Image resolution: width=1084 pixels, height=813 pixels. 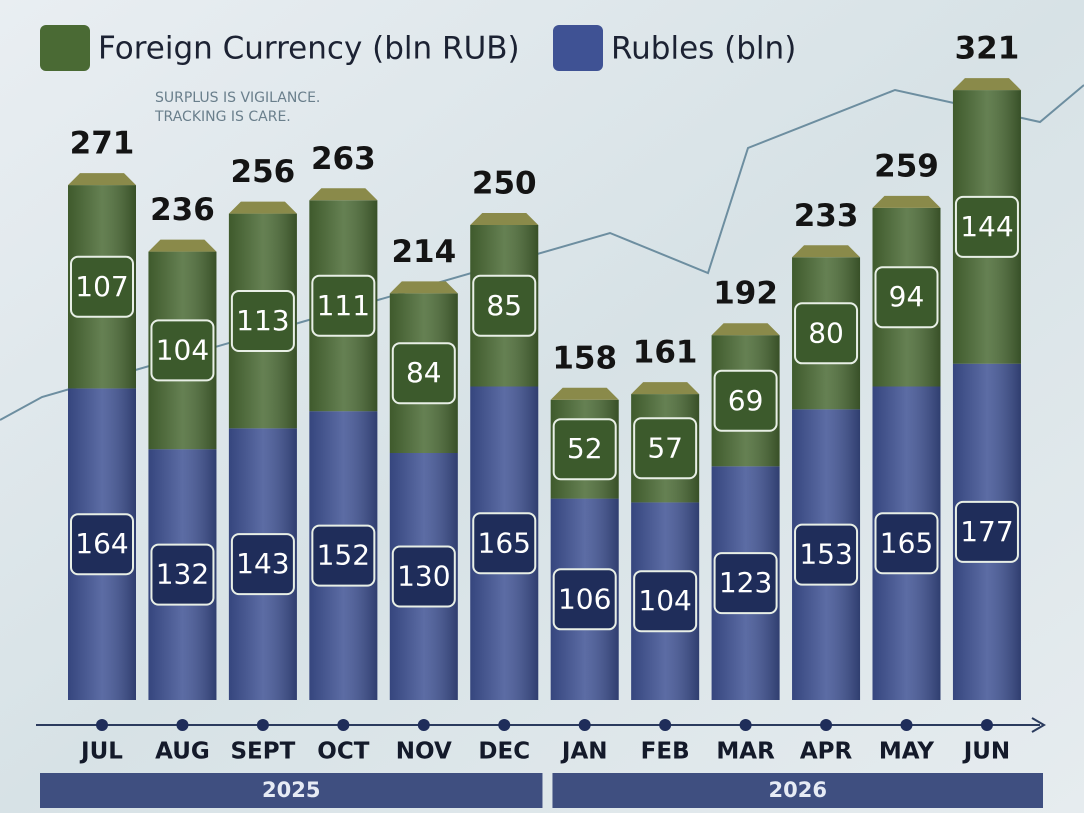 What do you see at coordinates (504, 752) in the screenshot?
I see `x-tick-label: DEC` at bounding box center [504, 752].